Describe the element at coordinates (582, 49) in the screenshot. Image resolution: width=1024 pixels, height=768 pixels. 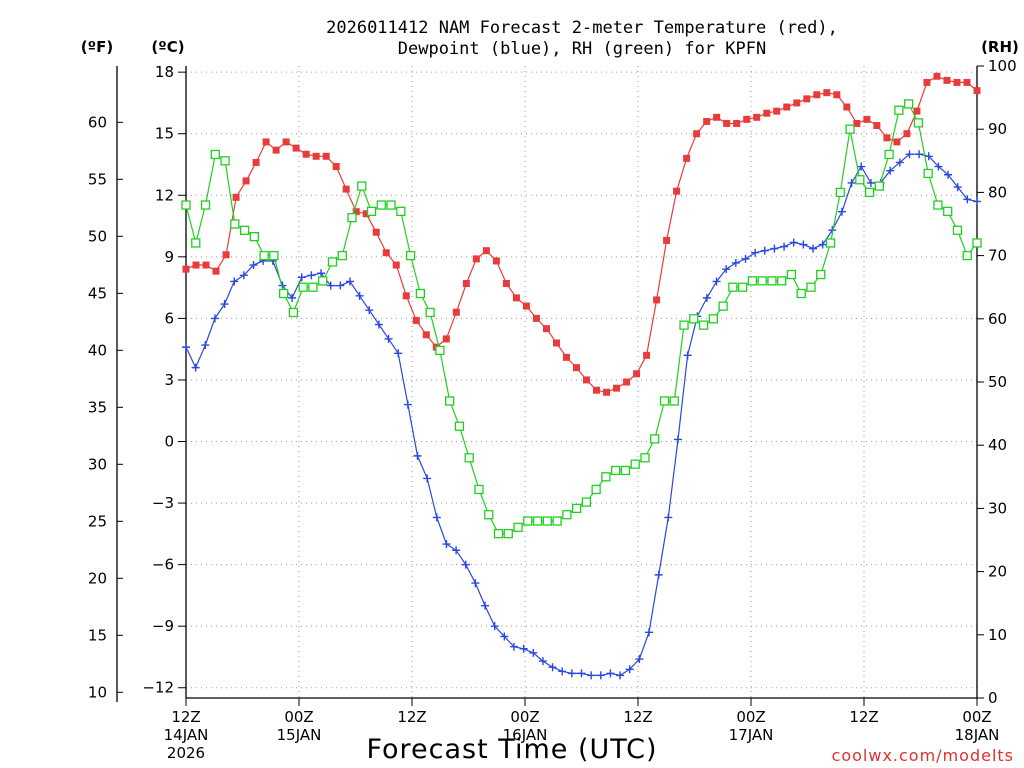
I see `title-line-2: Dewpoint (blue), RH (green) for KPFN` at that location.